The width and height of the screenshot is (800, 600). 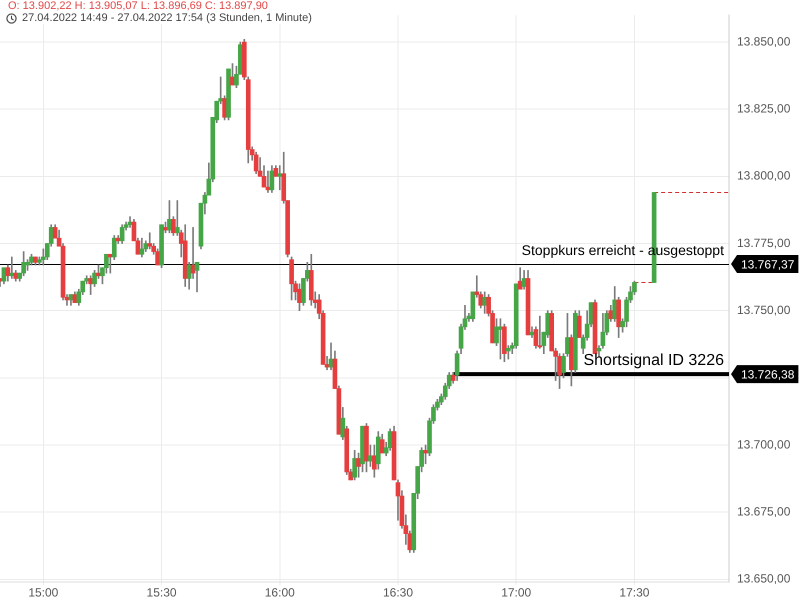 I want to click on y-tick-label: 13.750,00, so click(x=764, y=310).